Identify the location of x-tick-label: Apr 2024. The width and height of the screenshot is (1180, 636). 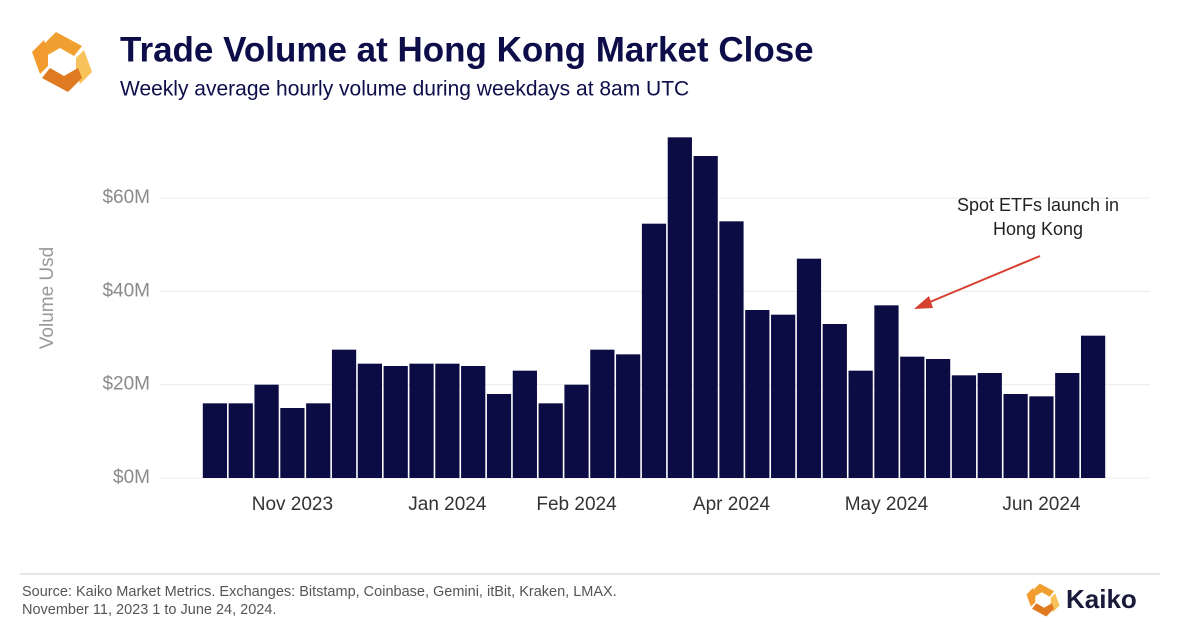
(732, 504).